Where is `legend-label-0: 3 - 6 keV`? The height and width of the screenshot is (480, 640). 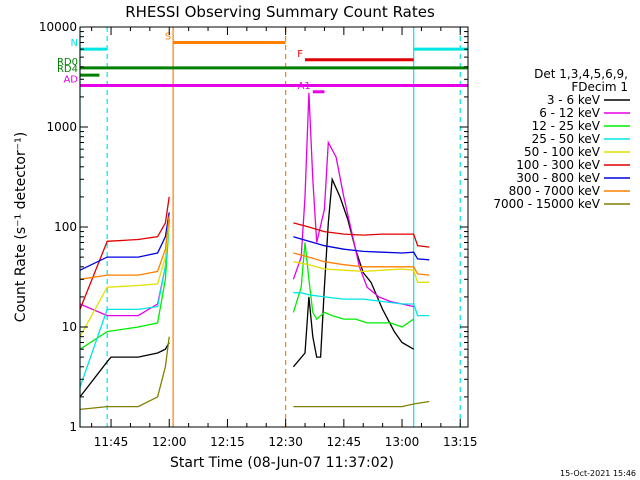 legend-label-0: 3 - 6 keV is located at coordinates (574, 100).